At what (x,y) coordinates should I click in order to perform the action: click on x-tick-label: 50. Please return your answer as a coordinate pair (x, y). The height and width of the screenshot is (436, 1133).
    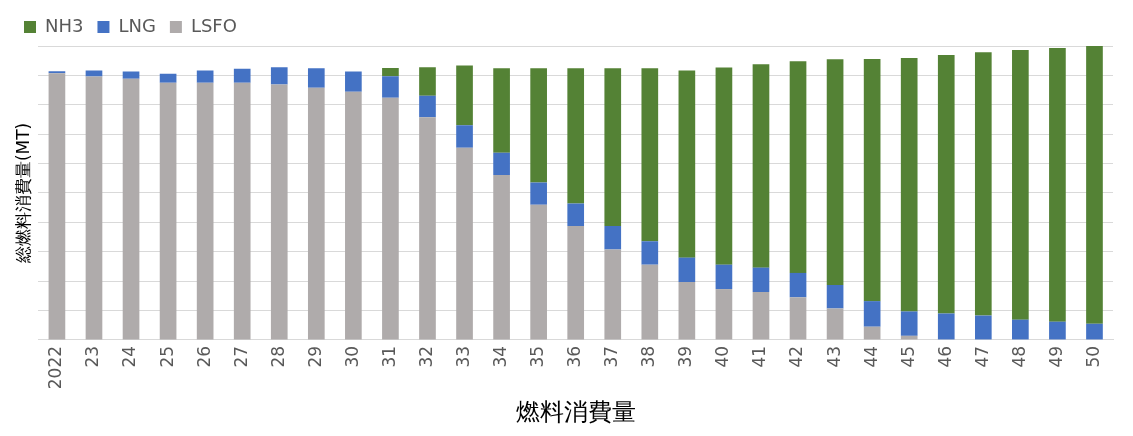
    Looking at the image, I should click on (1092, 356).